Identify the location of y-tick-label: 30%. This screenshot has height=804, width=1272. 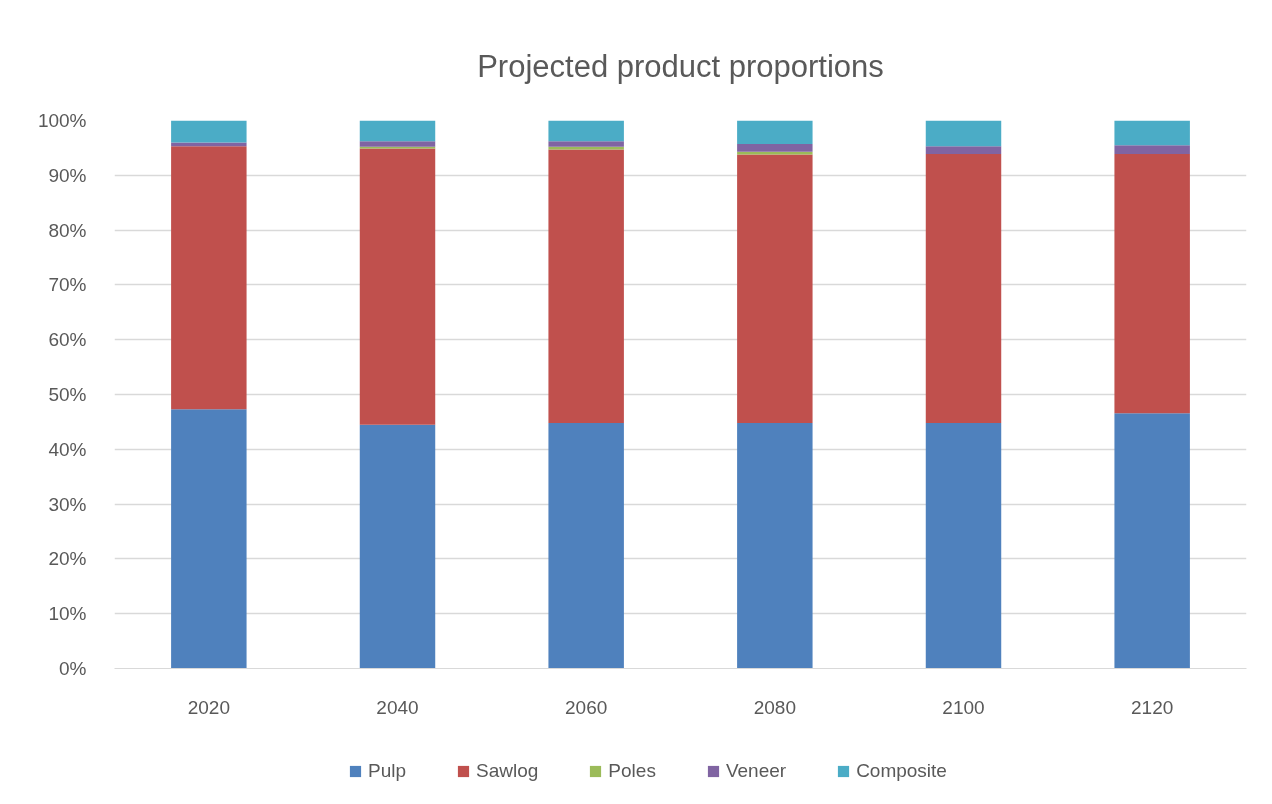
(67, 504).